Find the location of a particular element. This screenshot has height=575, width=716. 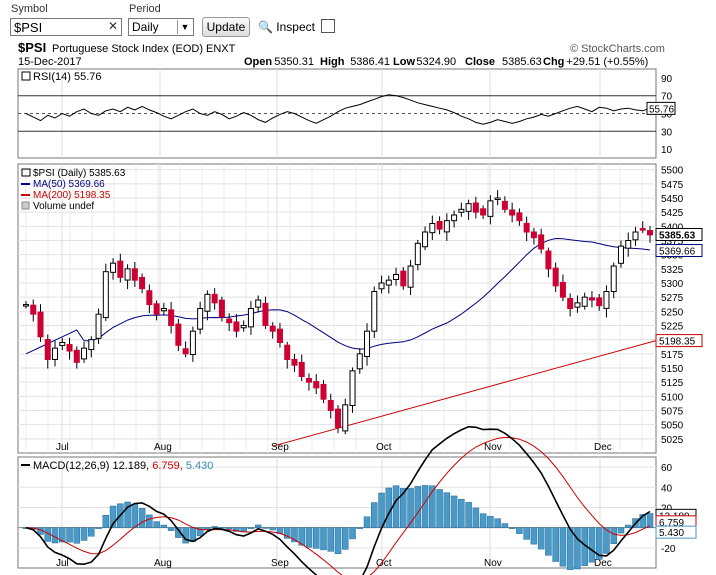

price-legend-icon is located at coordinates (26, 172).